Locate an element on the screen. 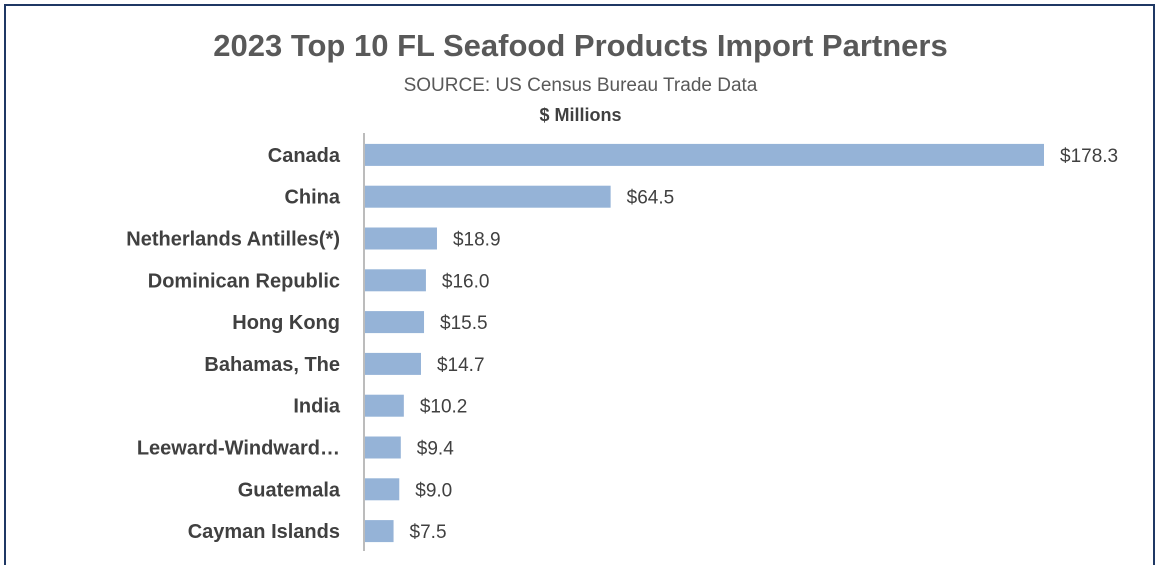  value-label-5: $14.7 is located at coordinates (461, 365).